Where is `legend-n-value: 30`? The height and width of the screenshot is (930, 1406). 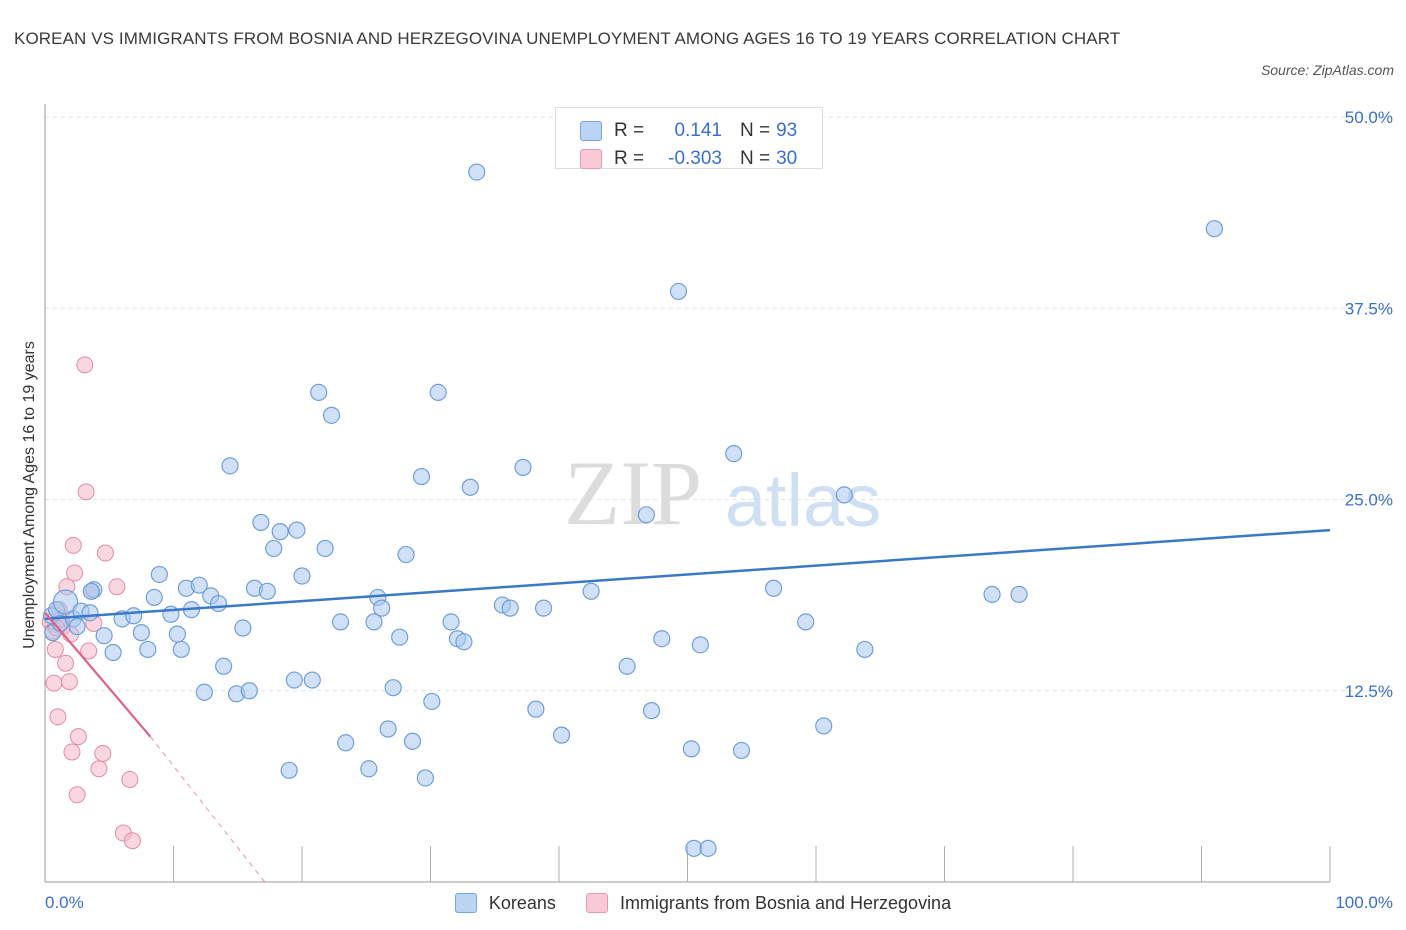
legend-n-value: 30 is located at coordinates (787, 158).